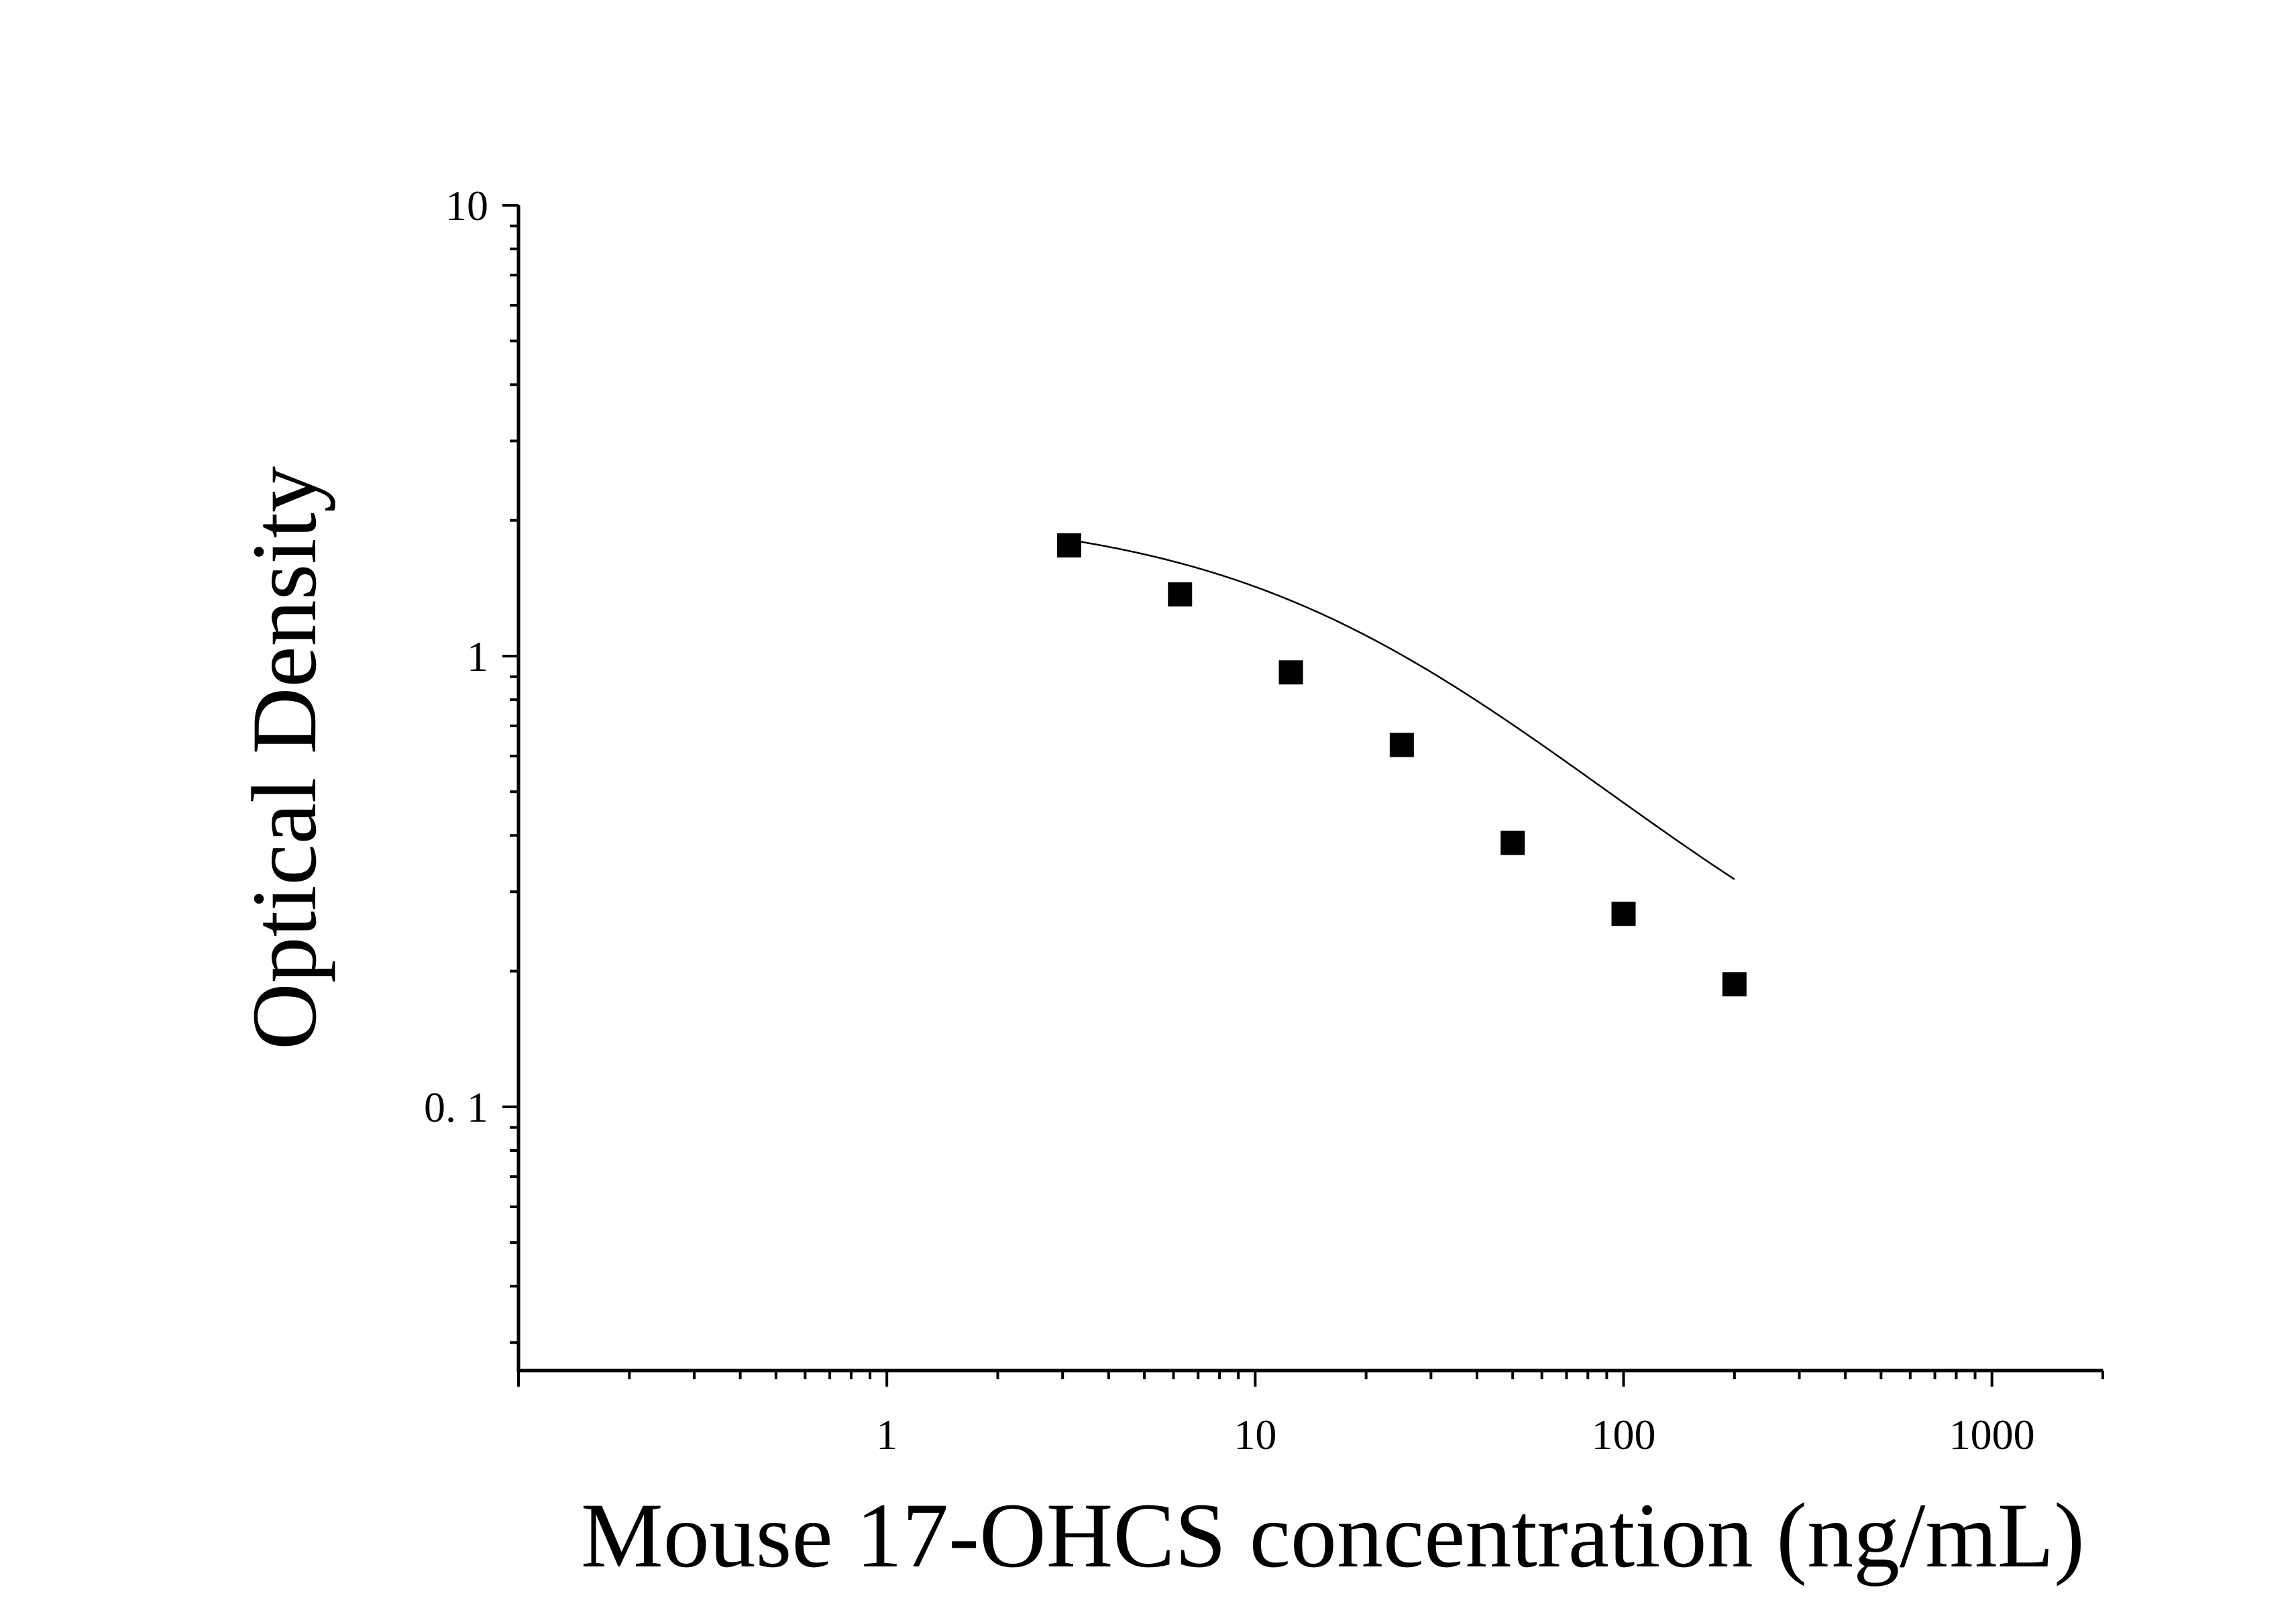 The height and width of the screenshot is (1604, 2296). I want to click on x-tick-label: 1, so click(887, 1434).